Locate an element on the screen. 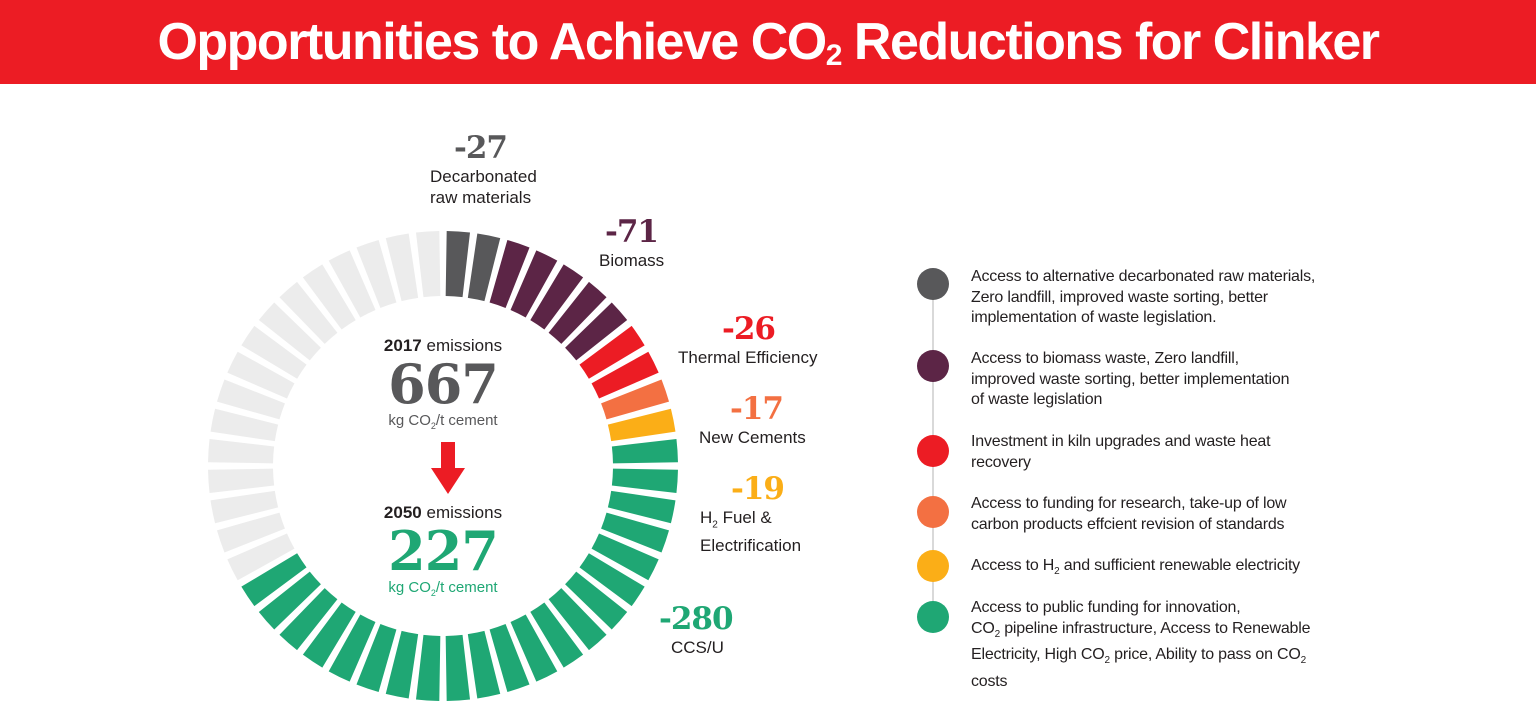 Image resolution: width=1536 pixels, height=703 pixels. value-2017: 667 is located at coordinates (443, 384).